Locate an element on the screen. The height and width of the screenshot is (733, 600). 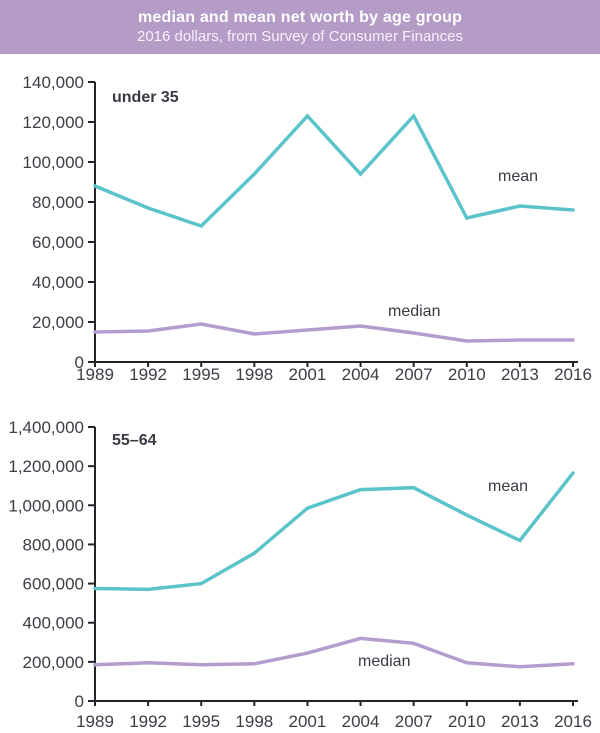
y-tick-label: 1,400,000 is located at coordinates (46, 427).